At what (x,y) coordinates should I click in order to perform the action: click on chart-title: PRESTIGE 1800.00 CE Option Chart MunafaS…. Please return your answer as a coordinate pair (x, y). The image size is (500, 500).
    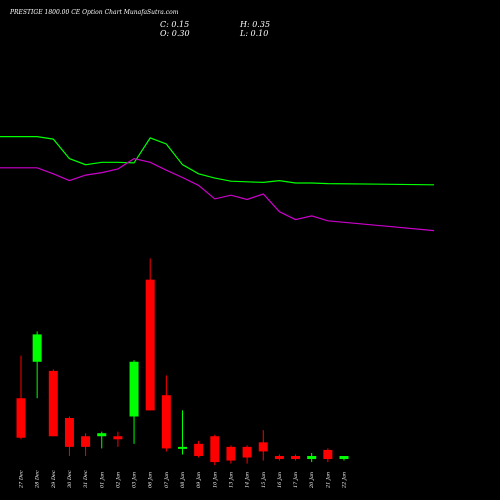
    Looking at the image, I should click on (94, 12).